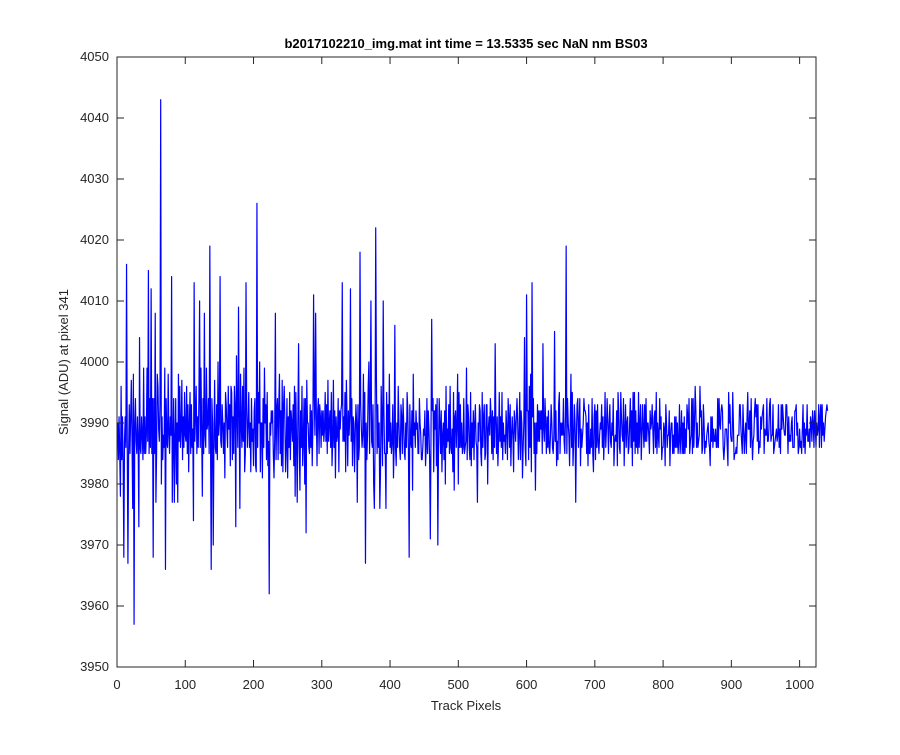  What do you see at coordinates (94, 178) in the screenshot?
I see `y-tick-label: 4030` at bounding box center [94, 178].